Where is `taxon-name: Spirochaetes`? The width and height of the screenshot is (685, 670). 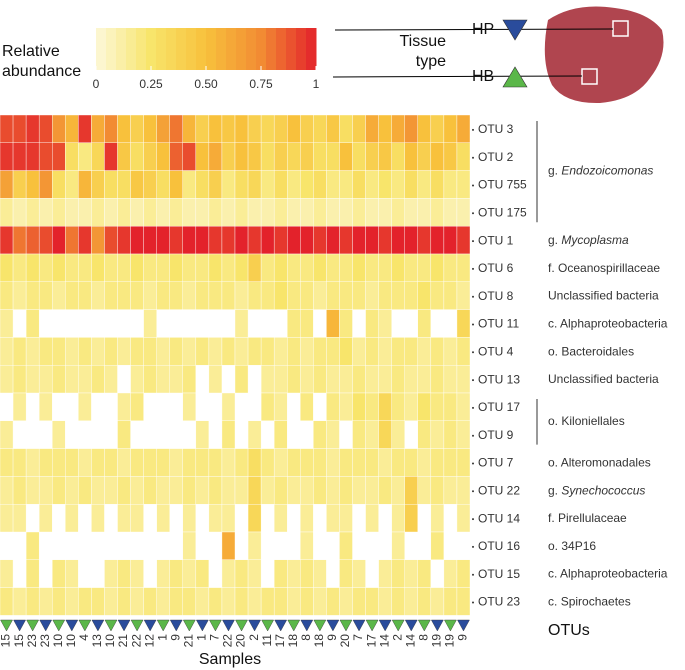 taxon-name: Spirochaetes is located at coordinates (596, 602).